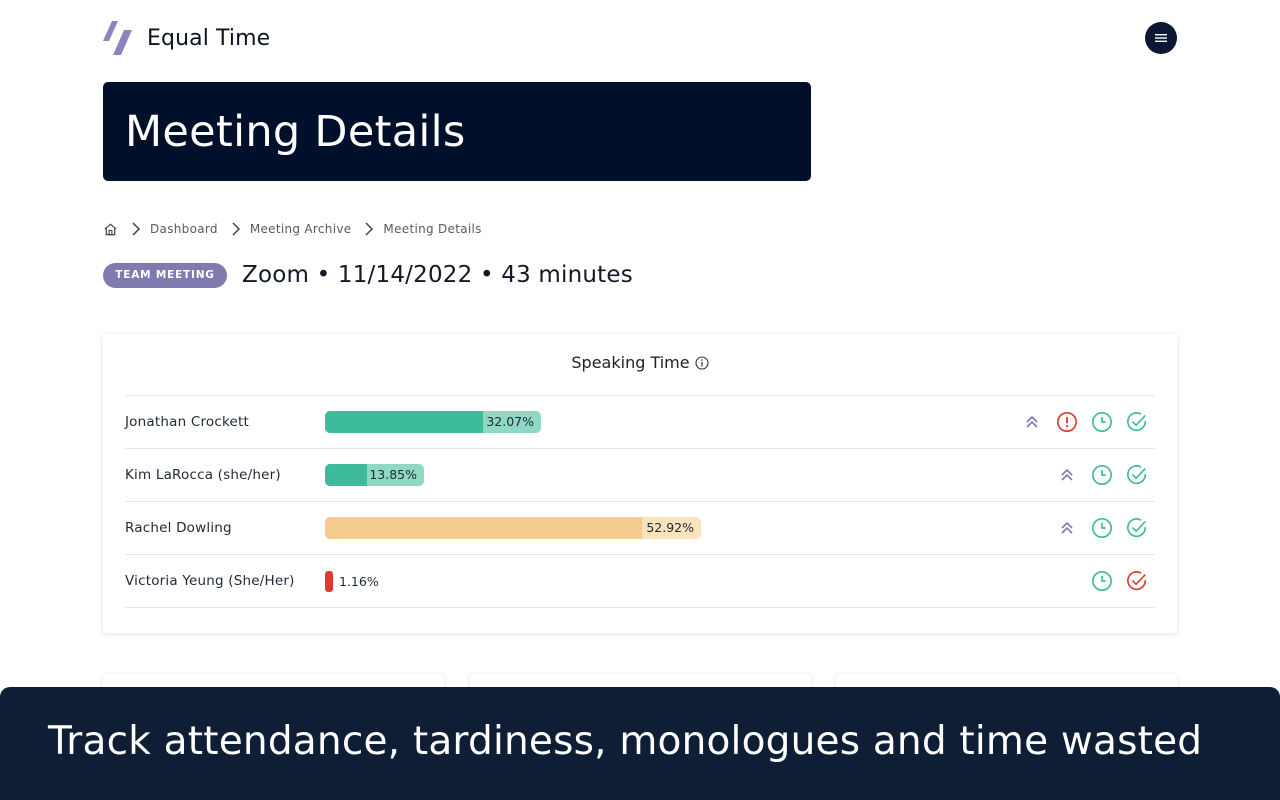  I want to click on home-icon, so click(110, 229).